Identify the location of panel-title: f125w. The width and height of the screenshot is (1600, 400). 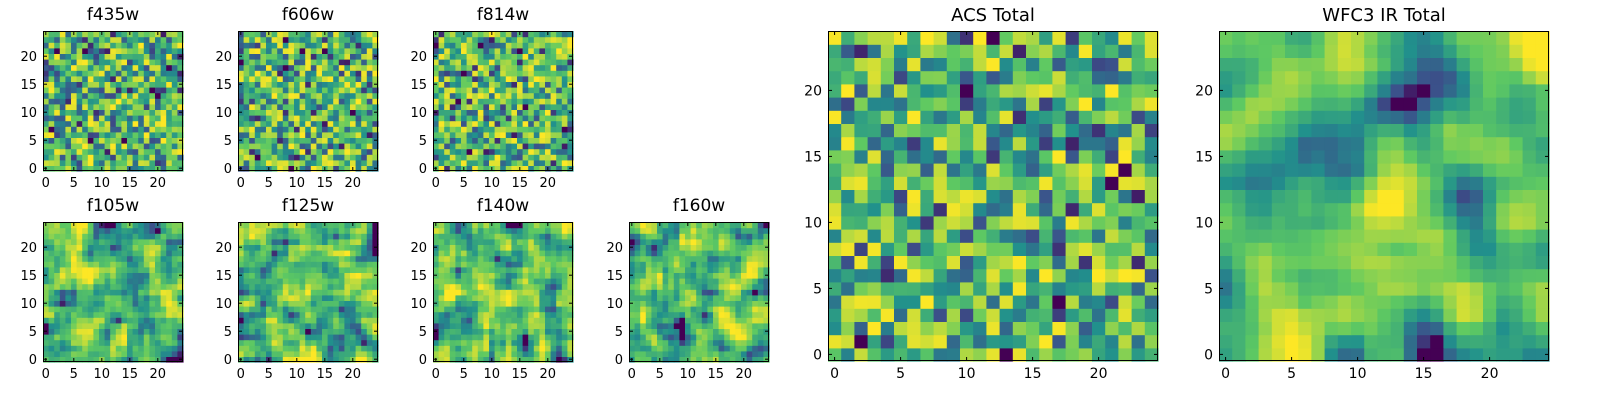
(308, 206).